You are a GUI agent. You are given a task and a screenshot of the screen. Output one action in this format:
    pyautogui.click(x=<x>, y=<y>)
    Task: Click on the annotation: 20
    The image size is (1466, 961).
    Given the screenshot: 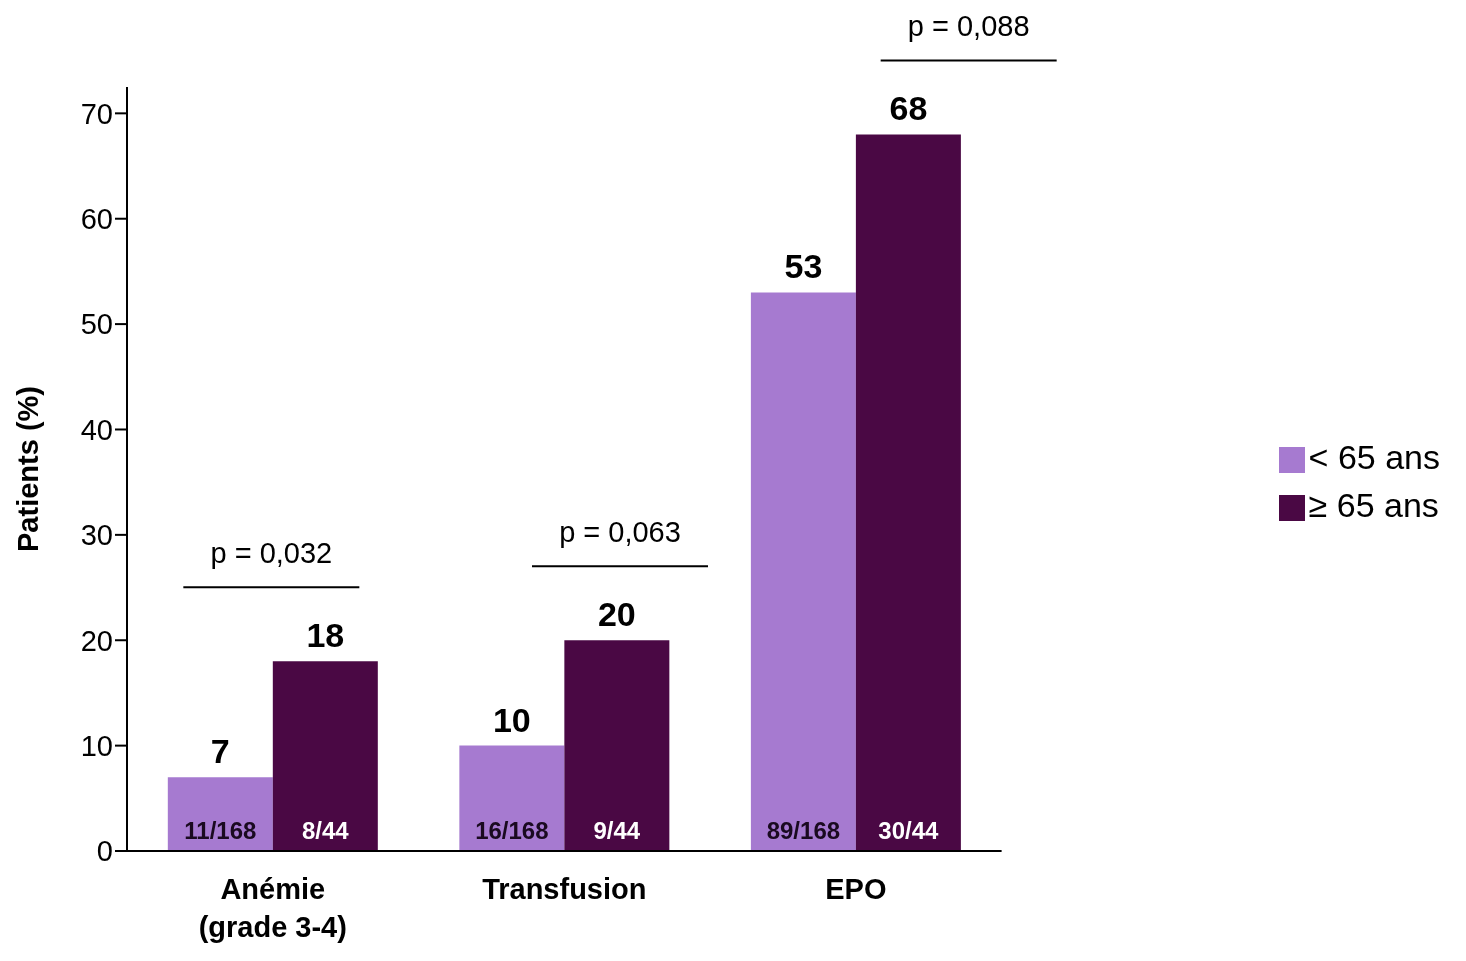 What is the action you would take?
    pyautogui.click(x=616, y=614)
    